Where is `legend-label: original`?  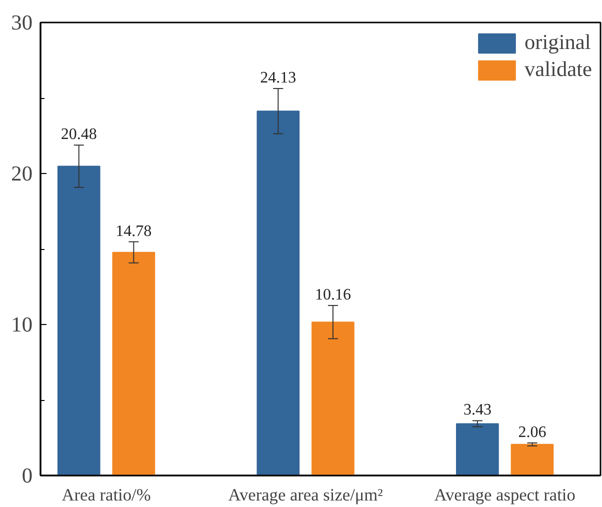 legend-label: original is located at coordinates (557, 42).